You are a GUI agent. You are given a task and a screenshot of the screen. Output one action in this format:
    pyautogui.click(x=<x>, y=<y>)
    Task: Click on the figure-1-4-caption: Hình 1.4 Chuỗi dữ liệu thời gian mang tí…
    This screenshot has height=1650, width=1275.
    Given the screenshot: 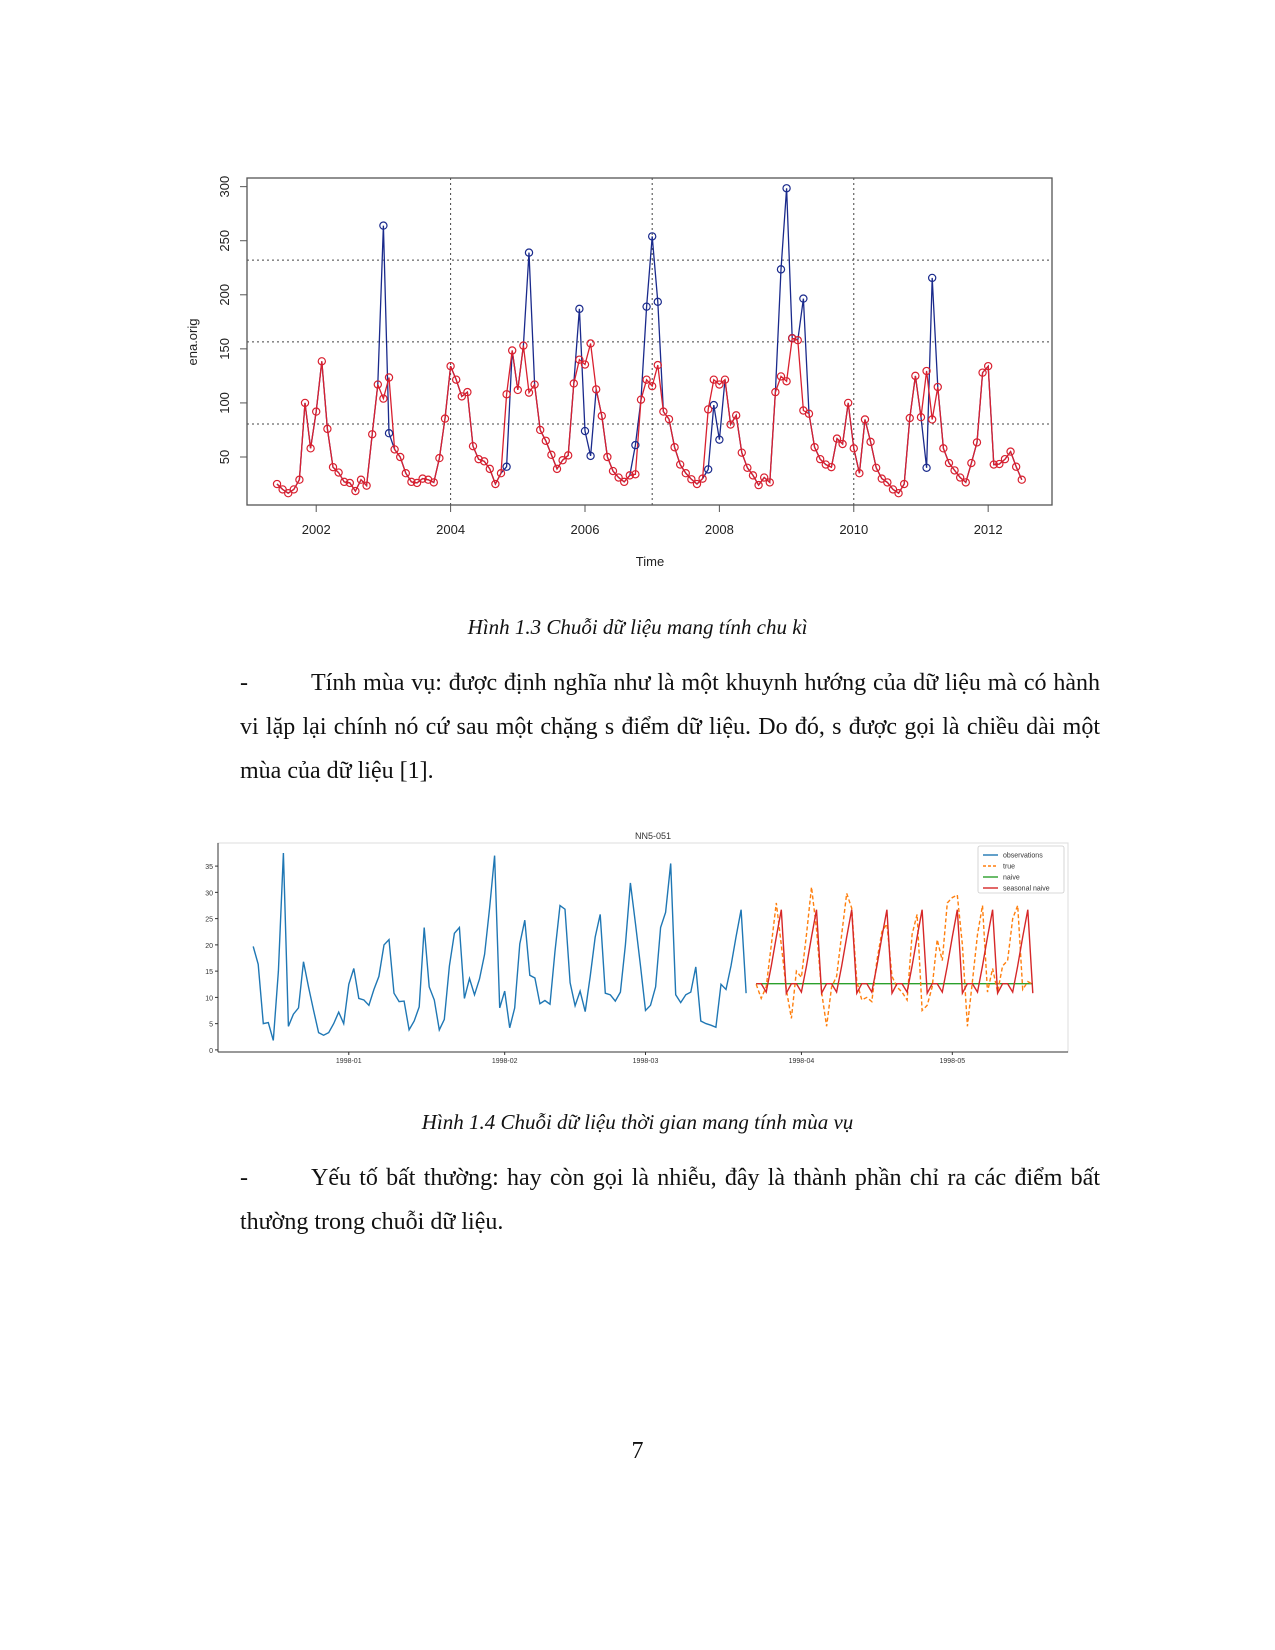 What is the action you would take?
    pyautogui.click(x=637, y=1122)
    